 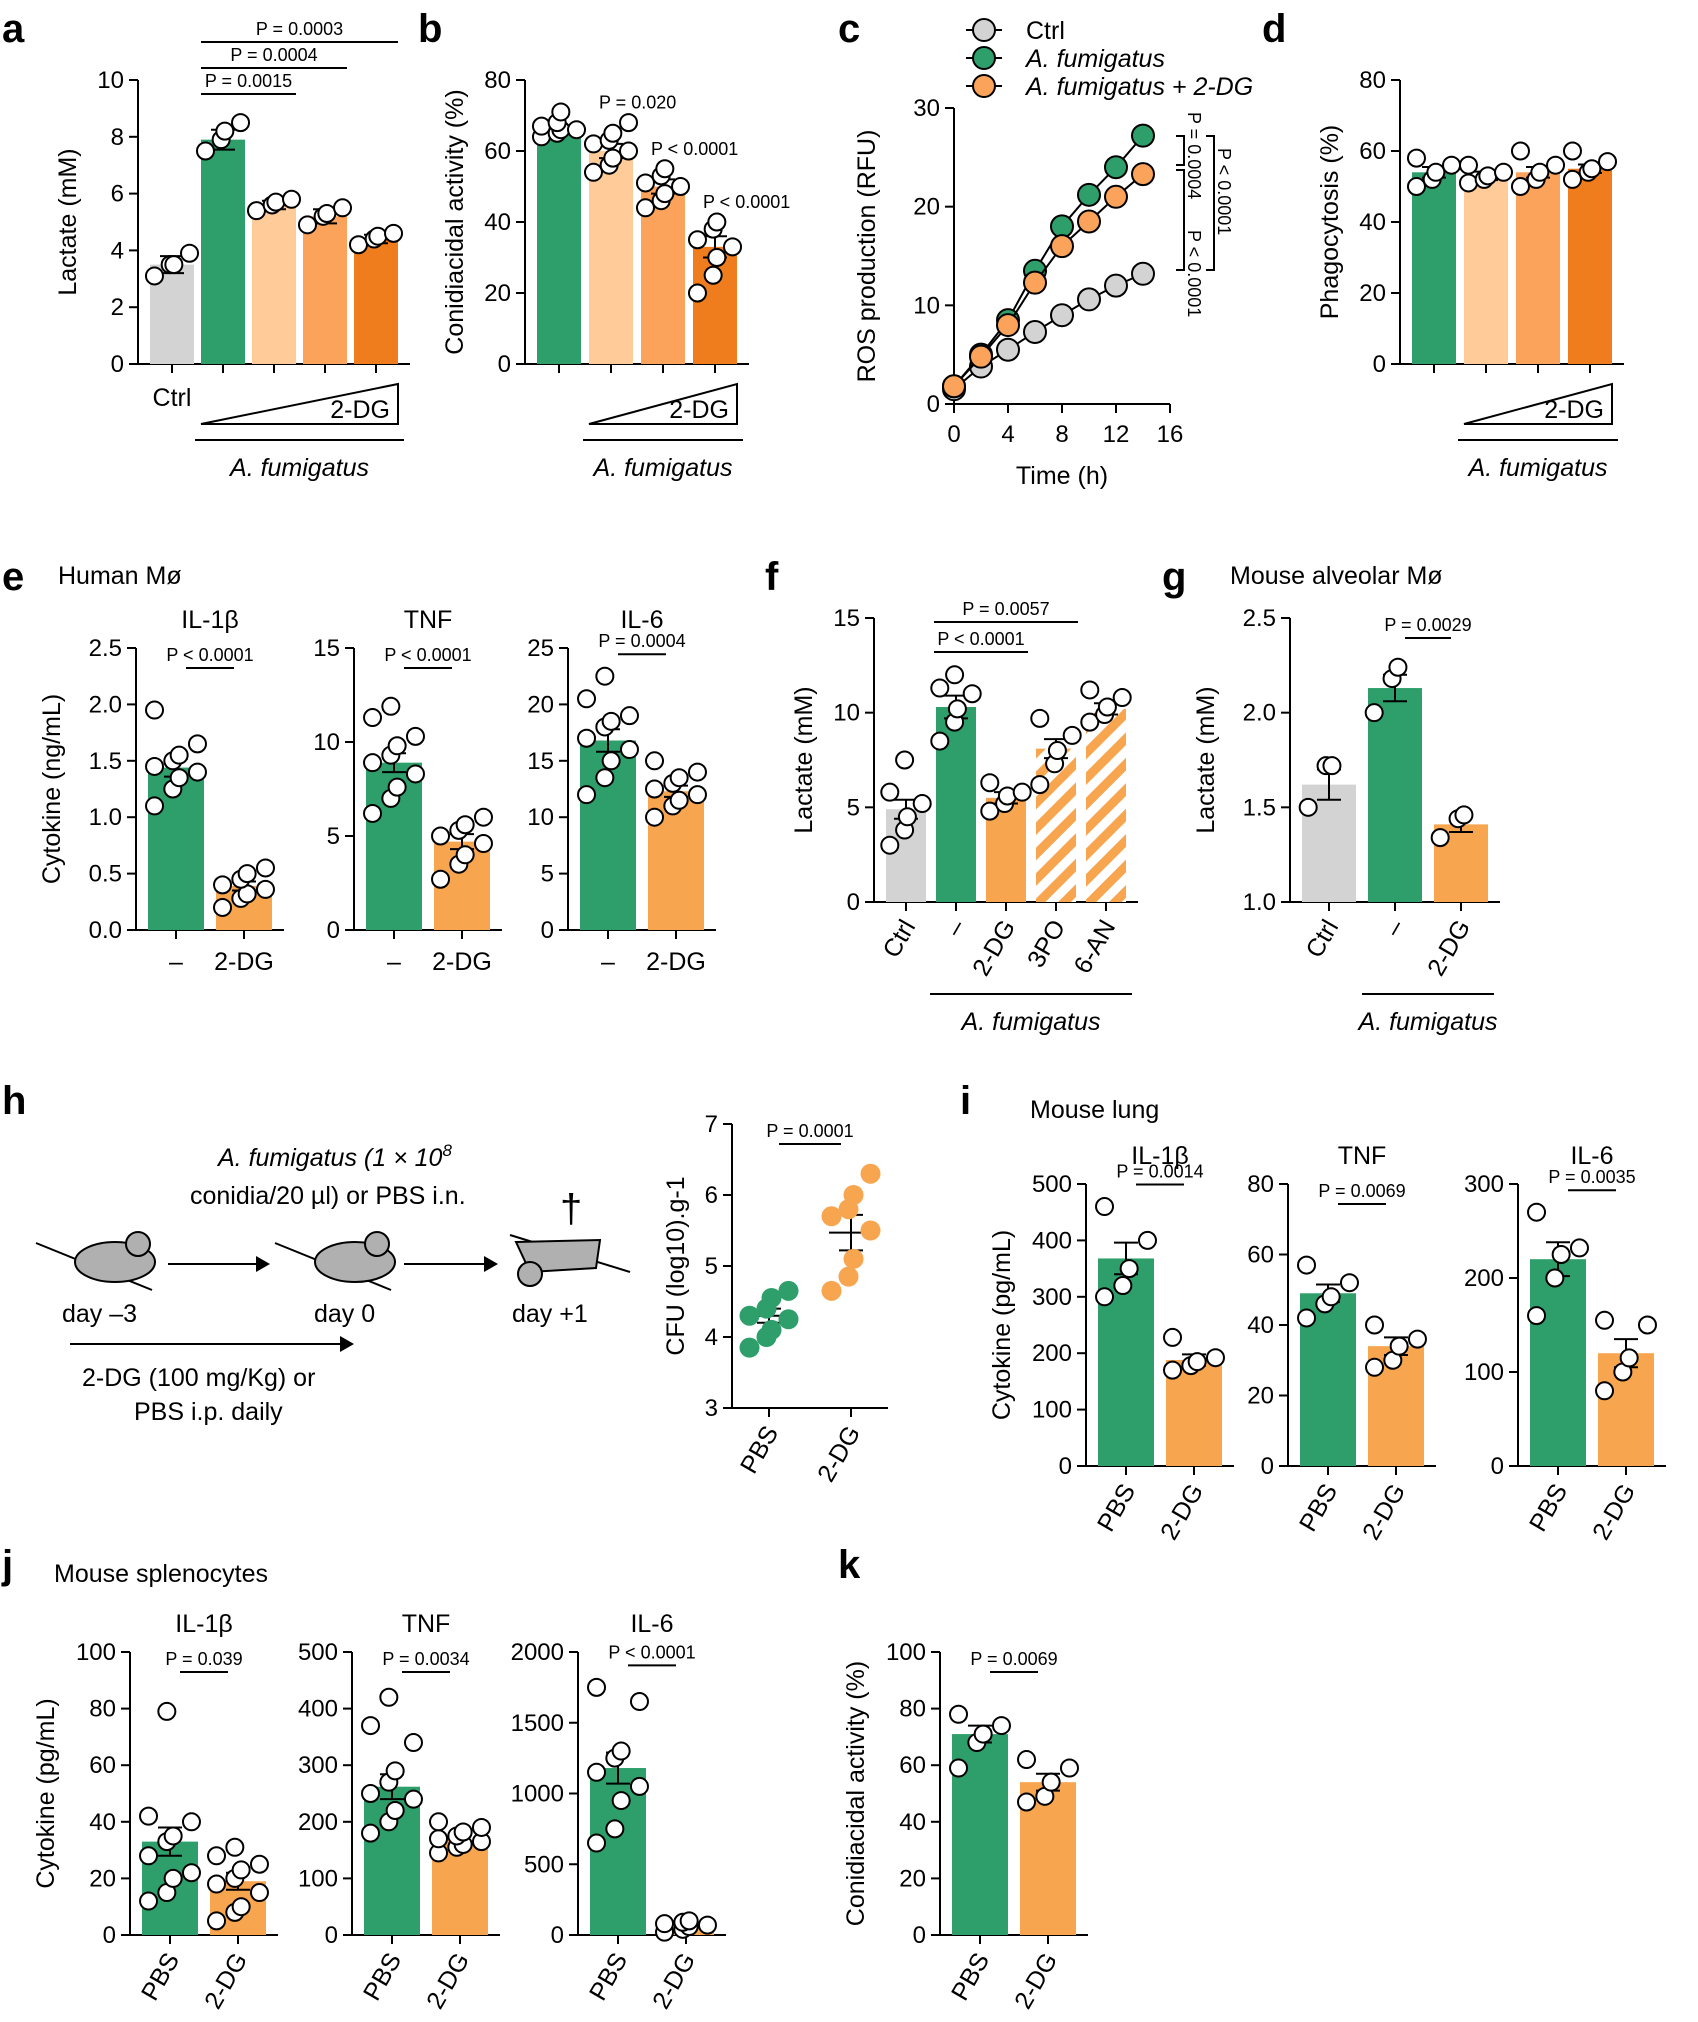 I want to click on y-tick-label-e2: 15, so click(x=326, y=648).